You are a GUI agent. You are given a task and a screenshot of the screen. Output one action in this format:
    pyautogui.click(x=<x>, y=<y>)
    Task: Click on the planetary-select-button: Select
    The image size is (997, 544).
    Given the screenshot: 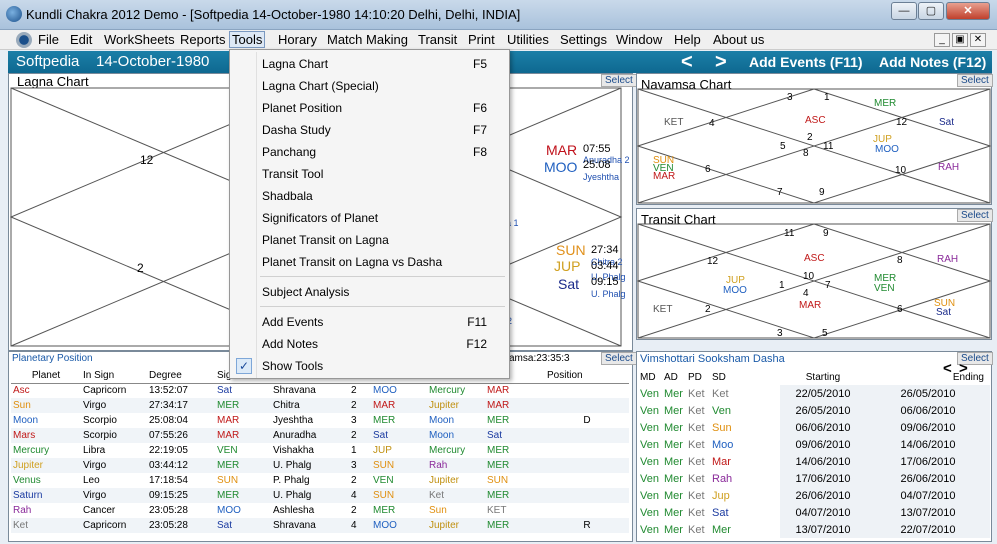 What is the action you would take?
    pyautogui.click(x=619, y=358)
    